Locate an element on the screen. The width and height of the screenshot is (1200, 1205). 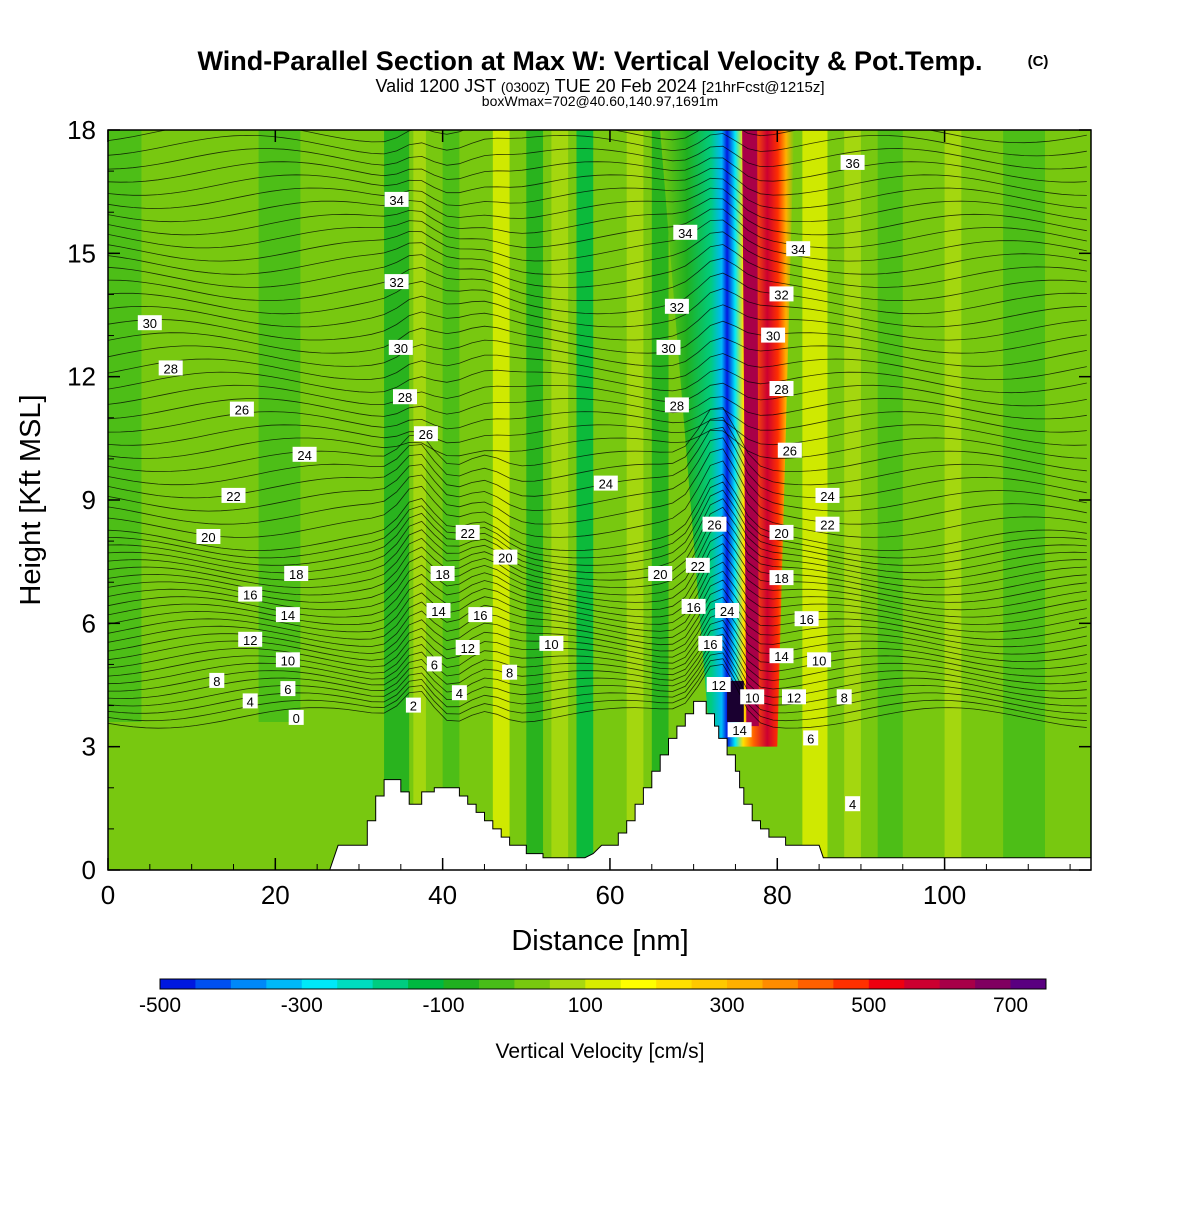
theta-label-text: 6 is located at coordinates (287, 689).